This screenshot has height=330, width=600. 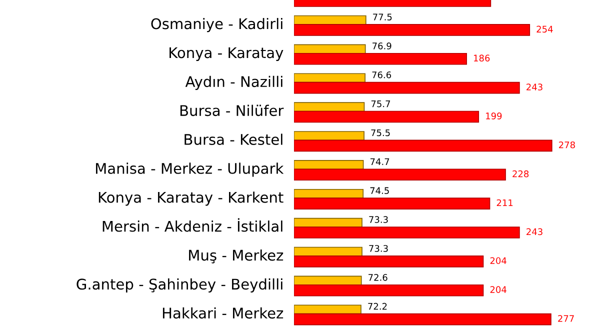 What do you see at coordinates (382, 17) in the screenshot?
I see `data-label: 77.5` at bounding box center [382, 17].